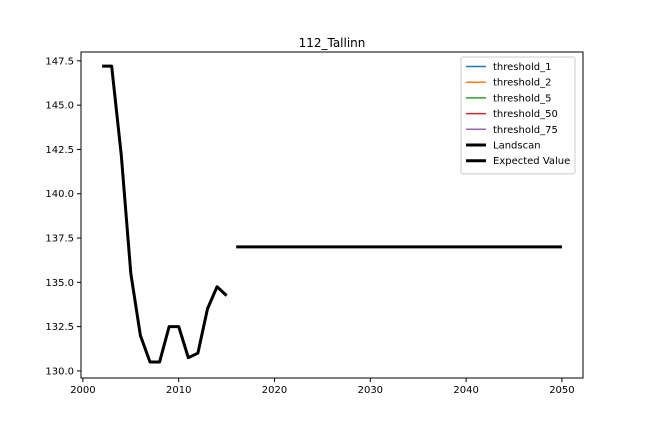  I want to click on legend-label: threshold_50, so click(525, 114).